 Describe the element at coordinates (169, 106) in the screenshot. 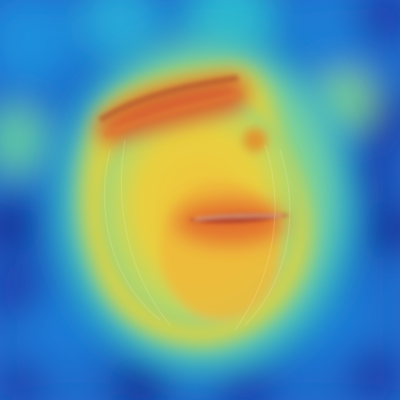

I see `top-ridge` at that location.